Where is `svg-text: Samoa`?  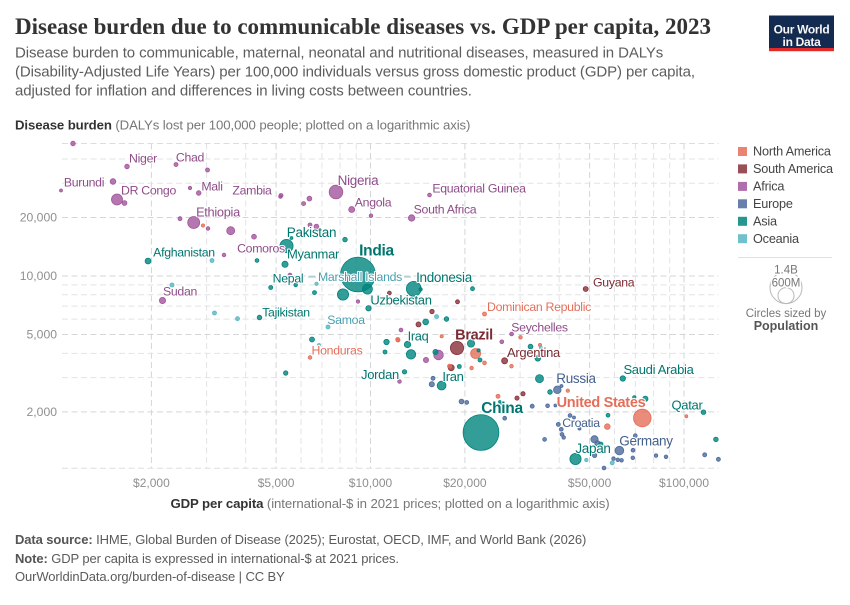
svg-text: Samoa is located at coordinates (346, 320).